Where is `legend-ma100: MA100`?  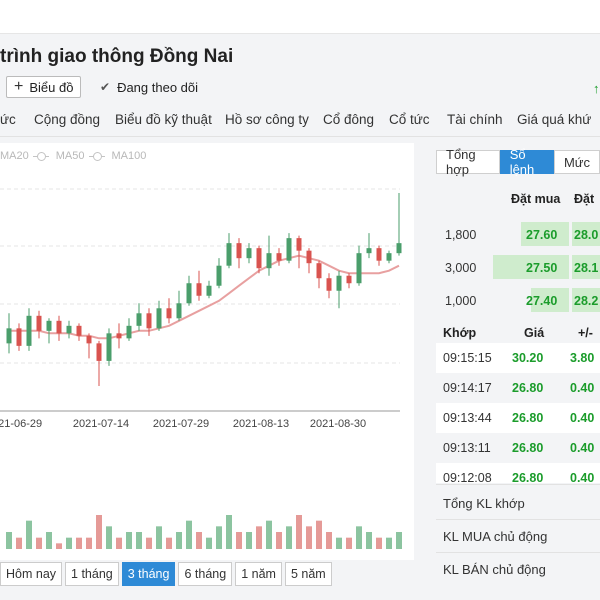 legend-ma100: MA100 is located at coordinates (129, 156).